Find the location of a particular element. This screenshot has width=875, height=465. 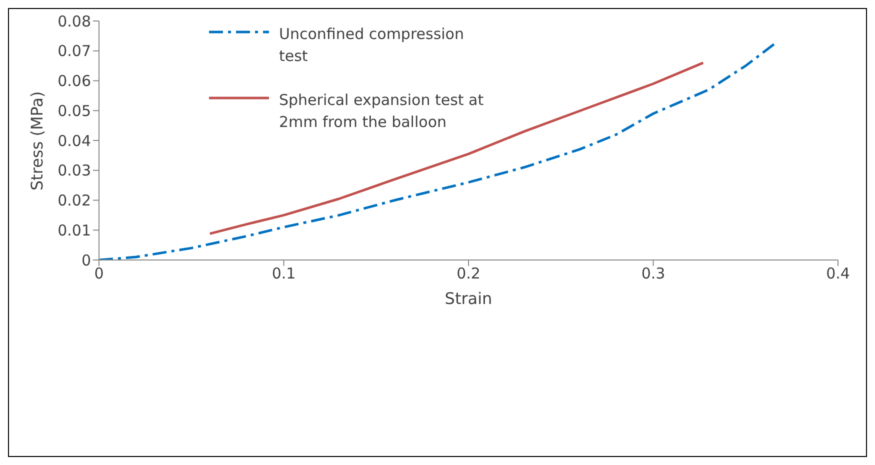

y-tick-label: 0.05 is located at coordinates (74, 111).